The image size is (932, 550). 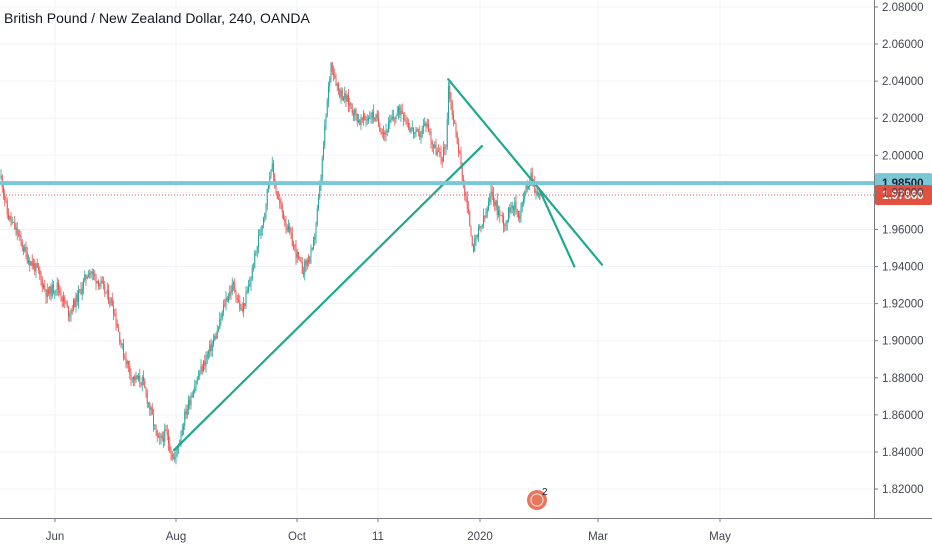 I want to click on event-marker-icon: 2, so click(x=537, y=498).